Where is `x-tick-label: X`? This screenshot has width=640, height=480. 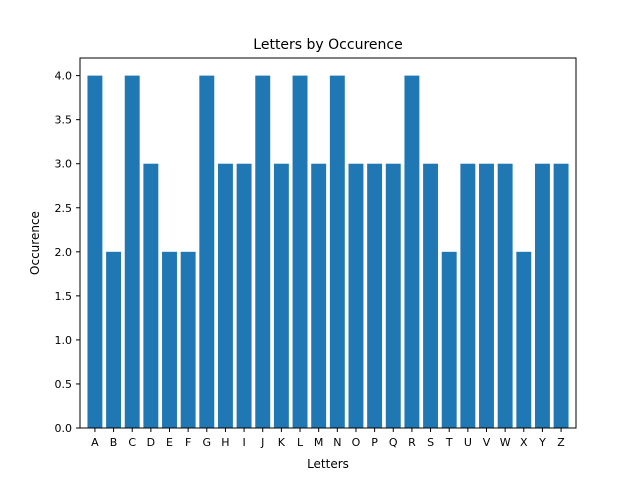
x-tick-label: X is located at coordinates (524, 442).